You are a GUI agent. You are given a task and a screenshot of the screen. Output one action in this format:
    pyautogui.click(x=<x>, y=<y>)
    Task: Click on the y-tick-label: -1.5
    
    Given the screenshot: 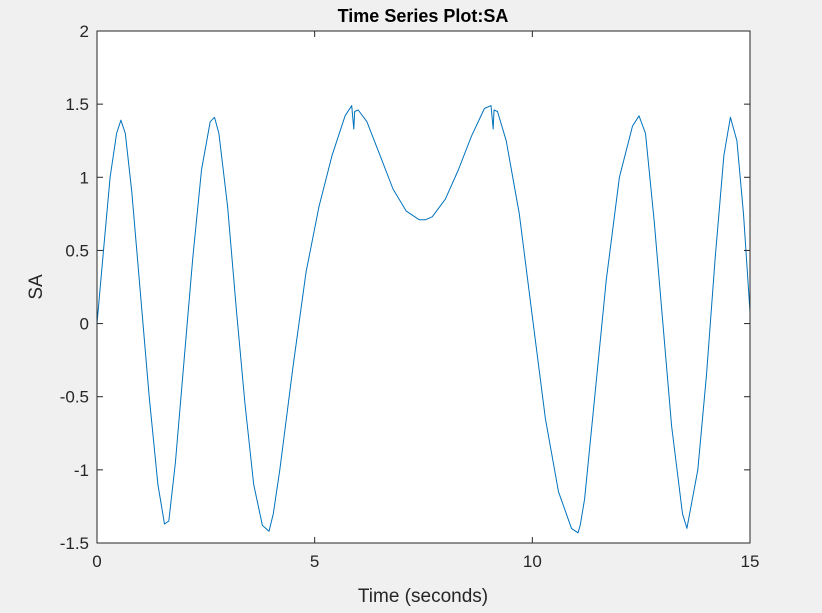 What is the action you would take?
    pyautogui.click(x=74, y=543)
    